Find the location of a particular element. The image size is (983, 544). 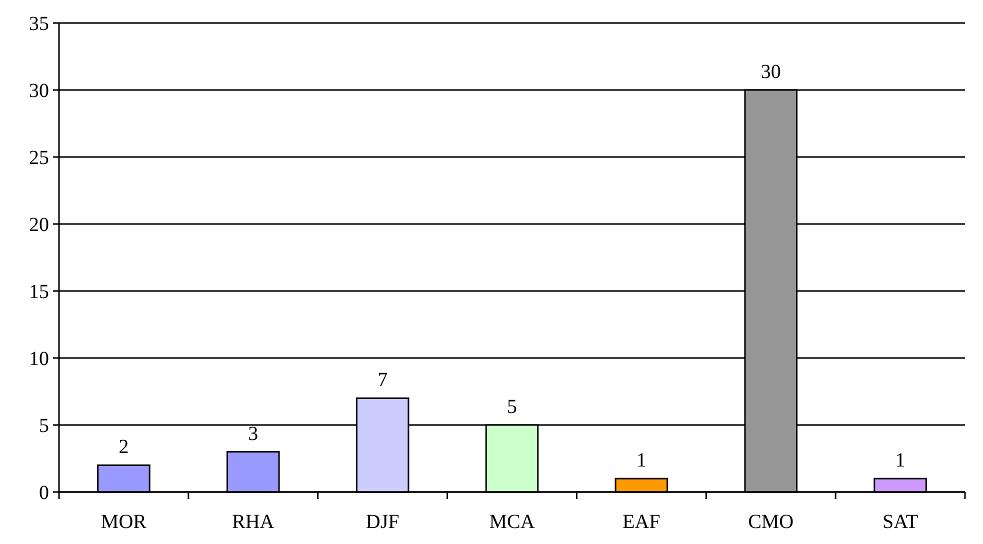

data-label: 7 is located at coordinates (383, 380).